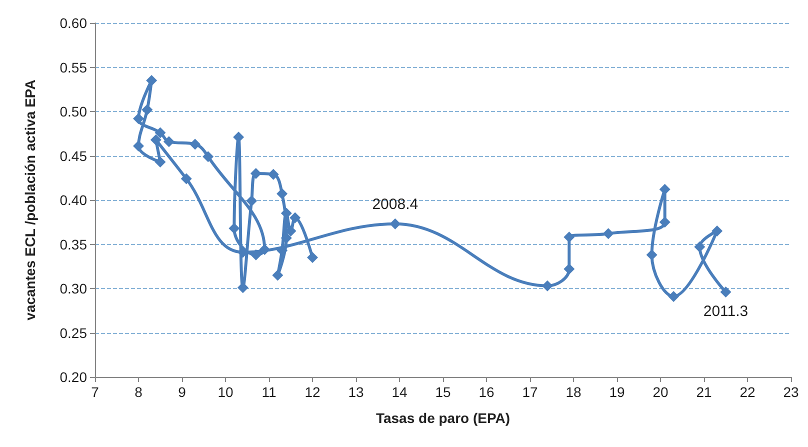 Image resolution: width=808 pixels, height=447 pixels. Describe the element at coordinates (74, 67) in the screenshot. I see `y-tick-label: 0.55` at that location.